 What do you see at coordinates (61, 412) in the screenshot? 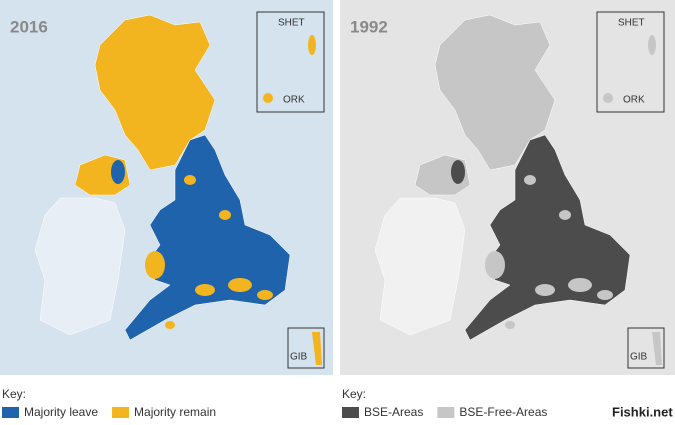
I see `key-item: Majority leave` at bounding box center [61, 412].